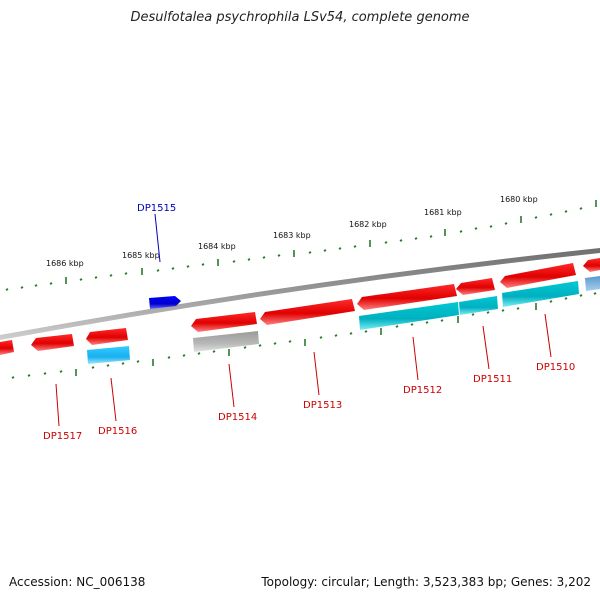 The image size is (600, 600). Describe the element at coordinates (538, 275) in the screenshot. I see `gene-DP1510-red` at that location.